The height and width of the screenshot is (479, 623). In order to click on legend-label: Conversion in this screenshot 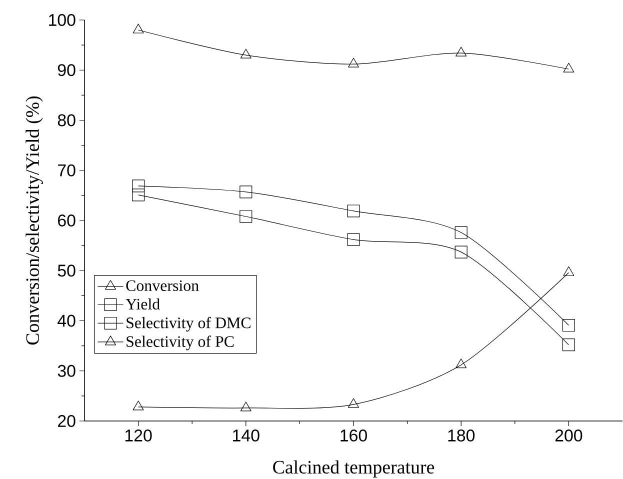, I will do `click(162, 286)`.